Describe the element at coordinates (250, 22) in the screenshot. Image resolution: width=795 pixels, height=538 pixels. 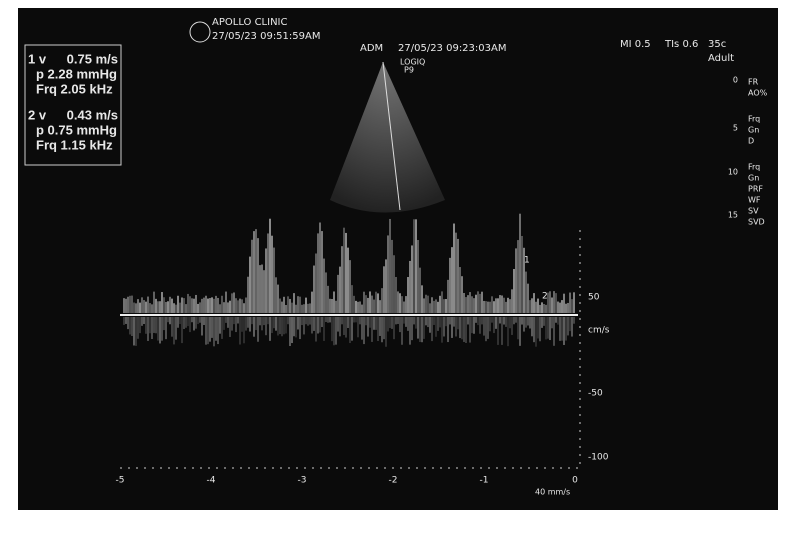
I see `clinic: APOLLO CLINIC` at that location.